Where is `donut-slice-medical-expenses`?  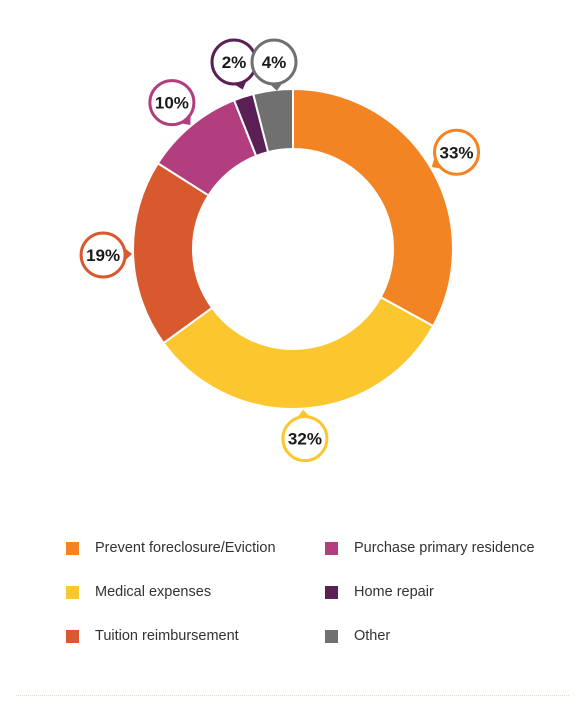 donut-slice-medical-expenses is located at coordinates (298, 352).